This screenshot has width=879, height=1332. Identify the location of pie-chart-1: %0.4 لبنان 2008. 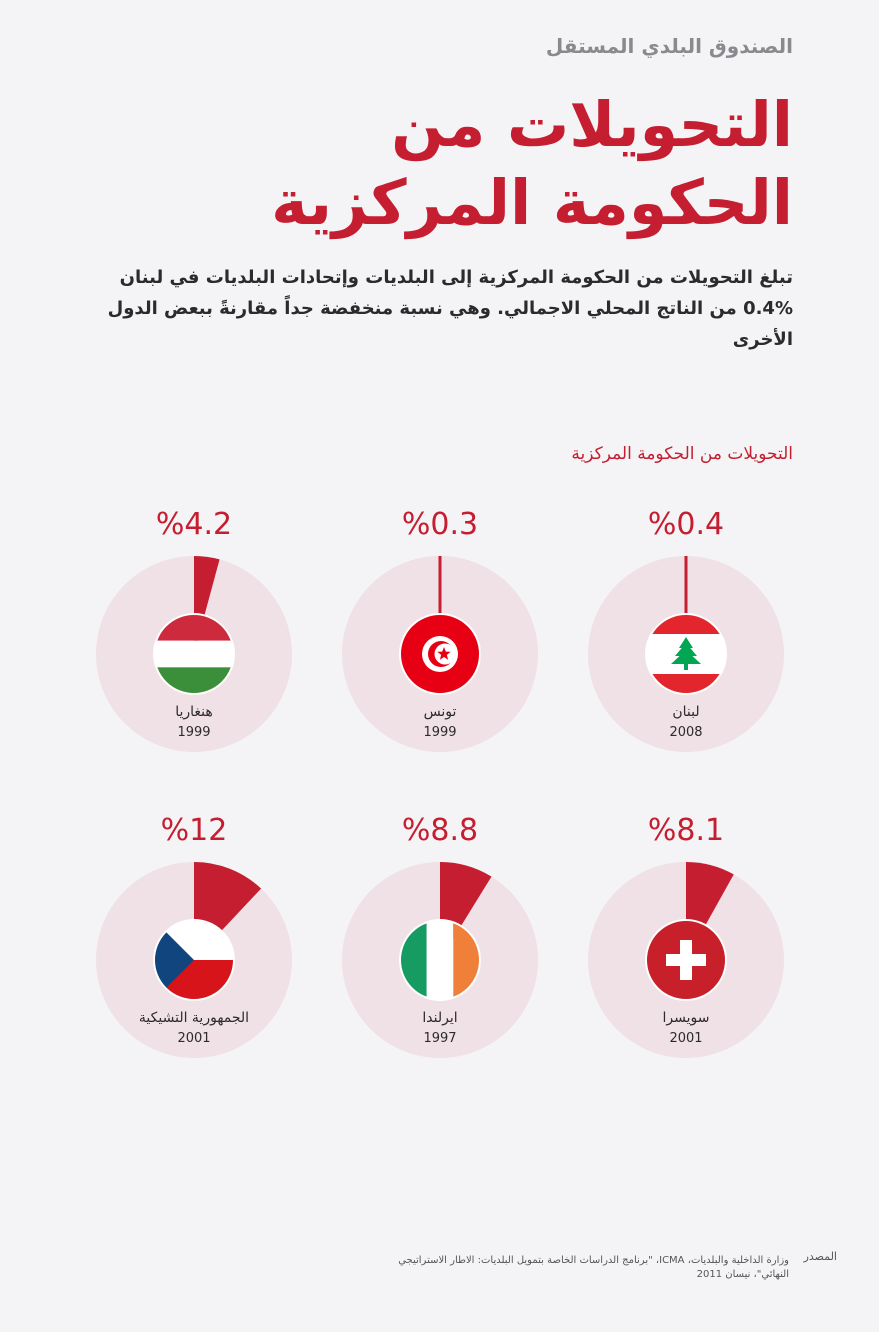
(686, 629).